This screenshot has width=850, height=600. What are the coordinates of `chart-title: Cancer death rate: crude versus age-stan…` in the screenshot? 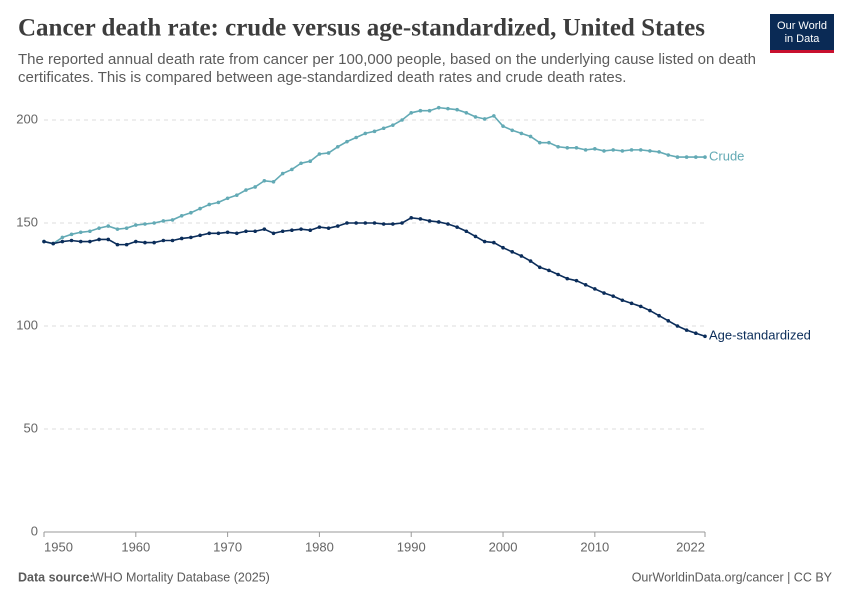 It's located at (361, 28).